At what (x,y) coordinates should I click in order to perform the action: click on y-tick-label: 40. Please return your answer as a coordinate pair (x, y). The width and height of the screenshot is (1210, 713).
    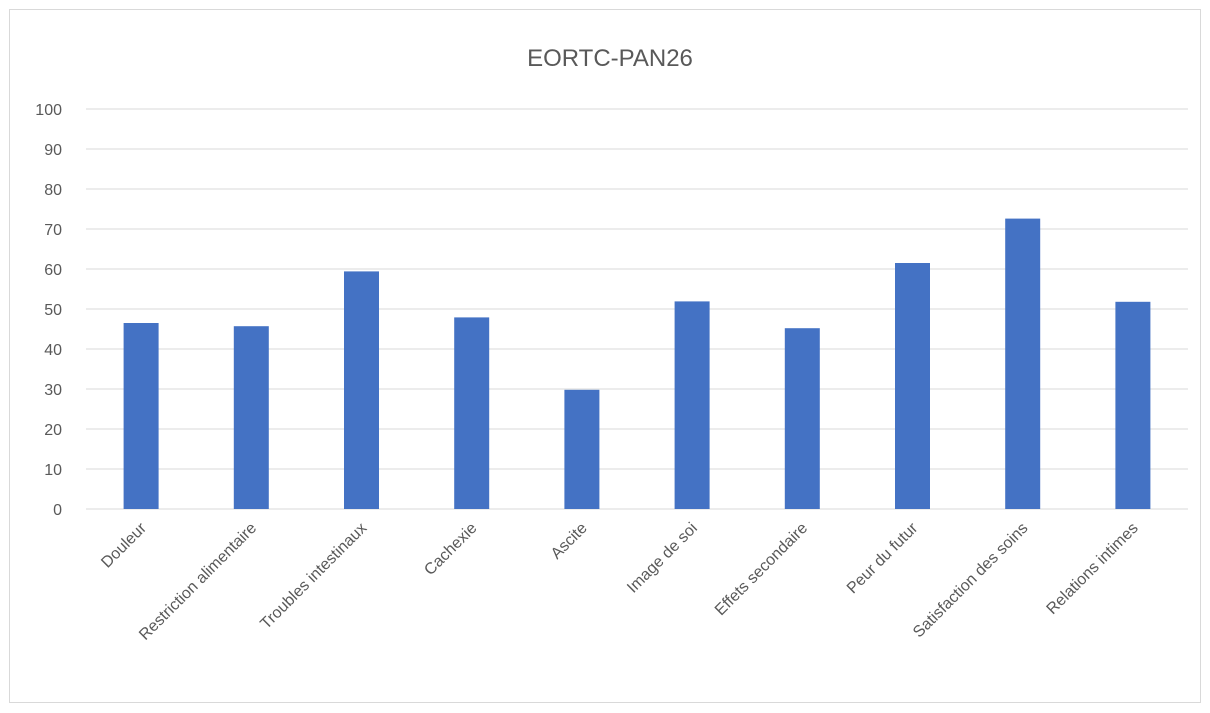
    Looking at the image, I should click on (53, 350).